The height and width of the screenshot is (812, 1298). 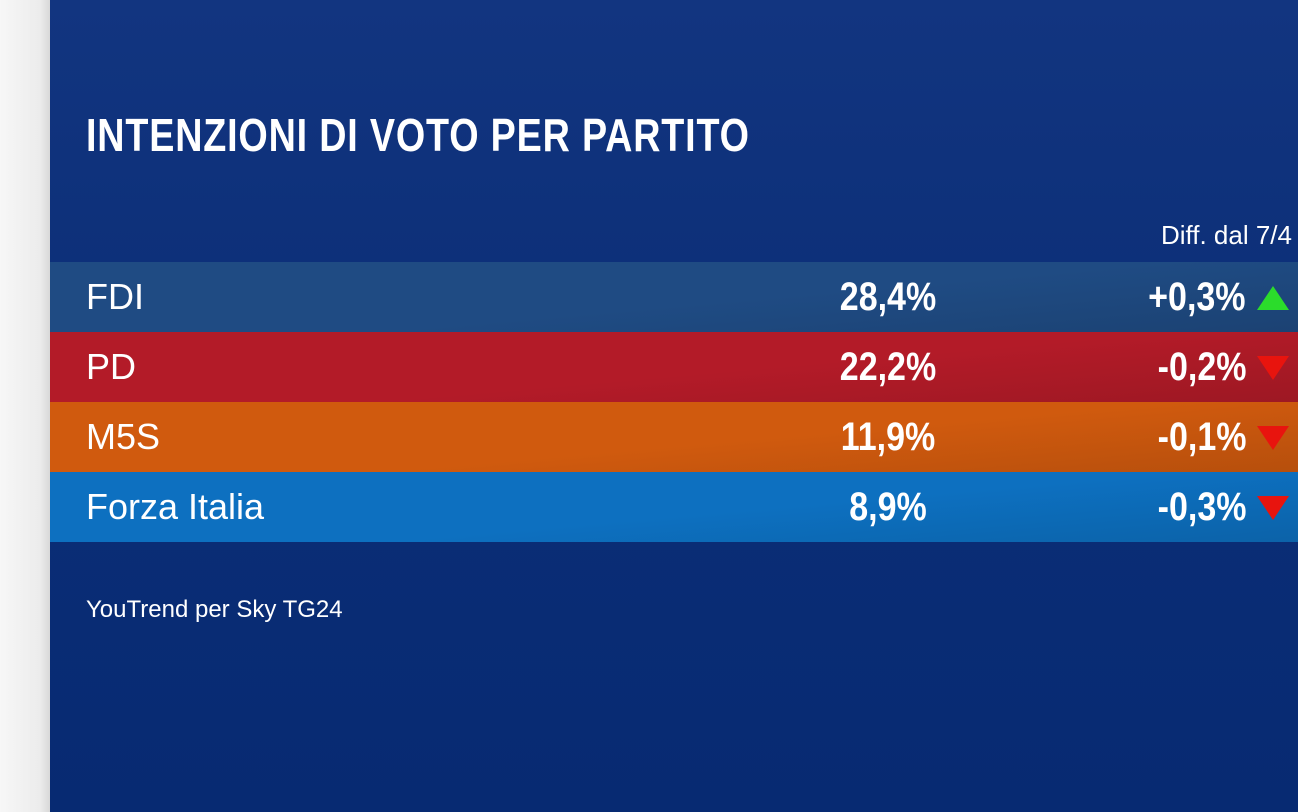 I want to click on party-name: FDI, so click(x=115, y=296).